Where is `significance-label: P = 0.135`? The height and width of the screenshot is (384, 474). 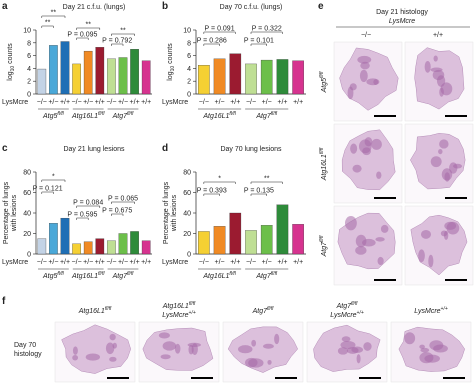
significance-label: P = 0.135 is located at coordinates (259, 191).